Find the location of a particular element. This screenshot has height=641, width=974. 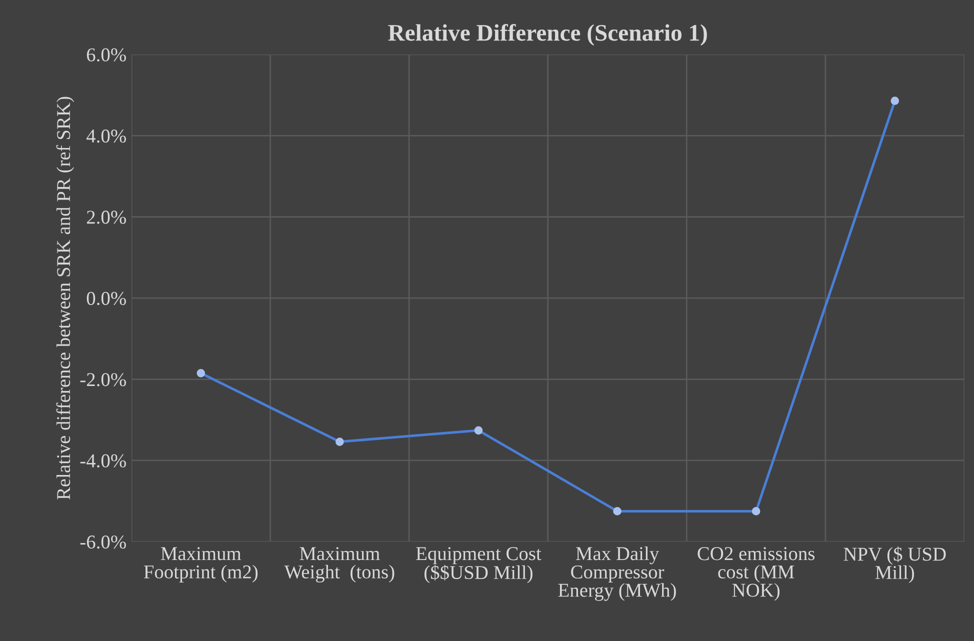

y-tick-label: 0.0% is located at coordinates (106, 299).